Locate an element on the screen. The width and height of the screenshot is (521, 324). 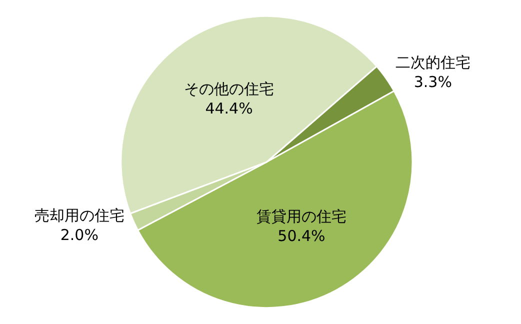
slice-label: 売却用の住宅 is located at coordinates (79, 215).